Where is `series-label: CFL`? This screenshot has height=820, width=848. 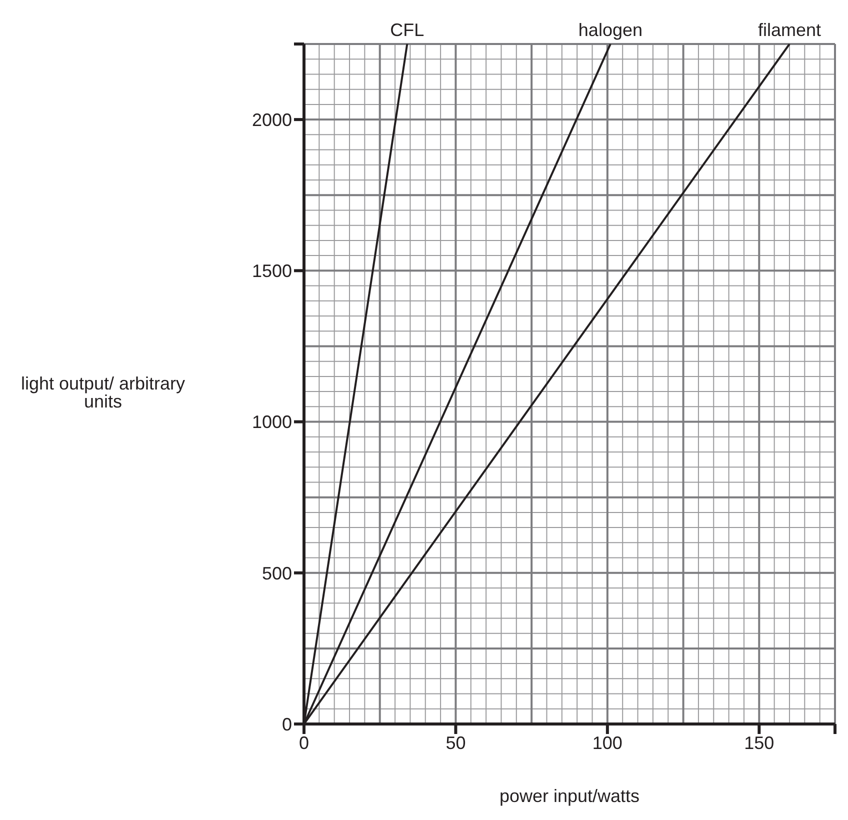 series-label: CFL is located at coordinates (407, 30).